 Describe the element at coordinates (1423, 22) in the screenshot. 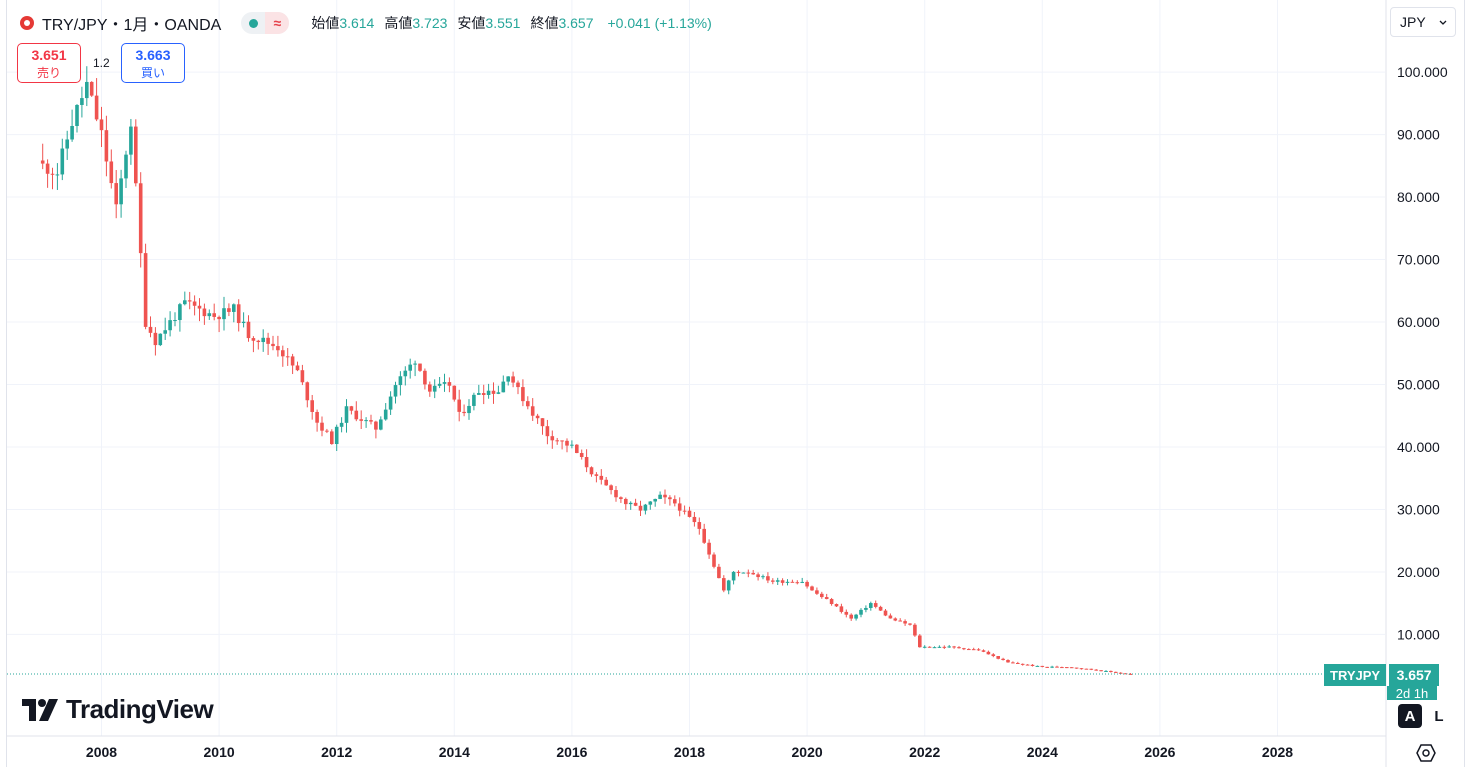

I see `currency-dropdown: JPY` at that location.